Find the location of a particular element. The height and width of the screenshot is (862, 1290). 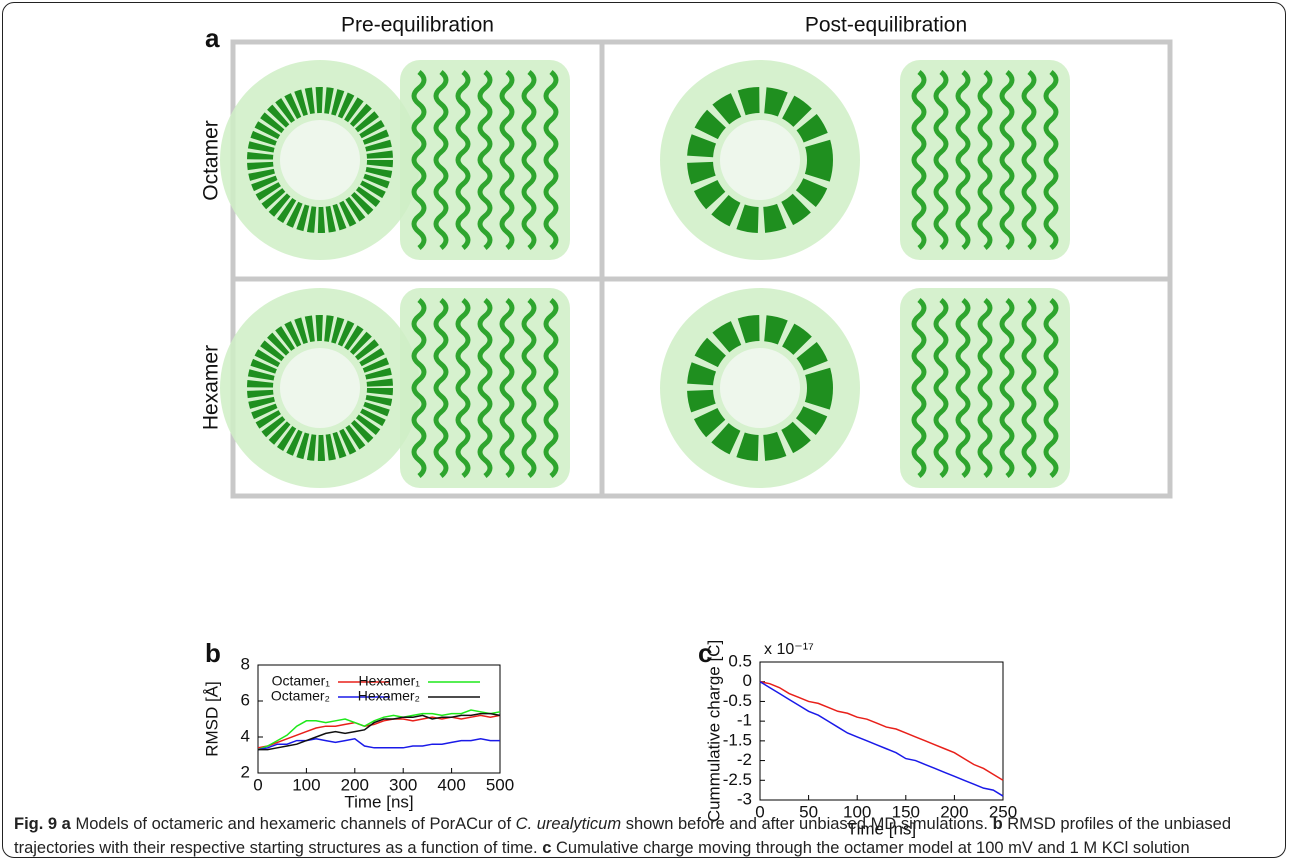

x-tick-label: 300 is located at coordinates (403, 784).